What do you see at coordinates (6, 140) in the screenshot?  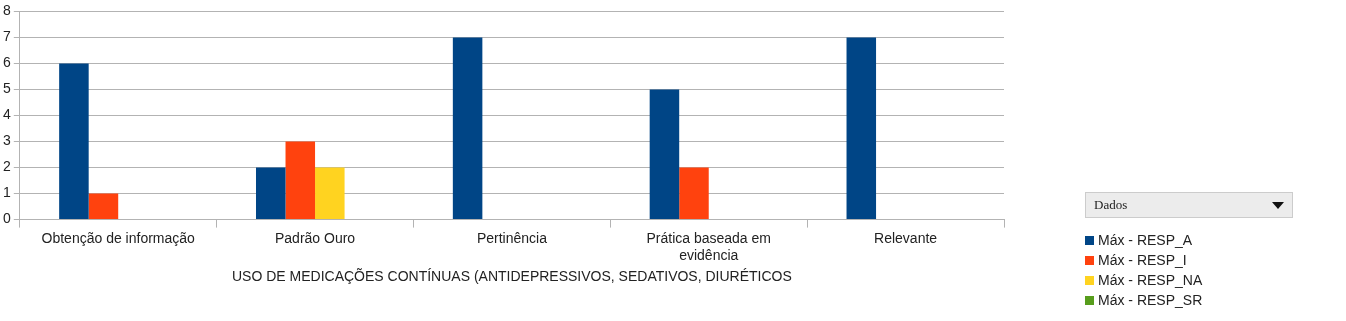 I see `y-tick-label: 3` at bounding box center [6, 140].